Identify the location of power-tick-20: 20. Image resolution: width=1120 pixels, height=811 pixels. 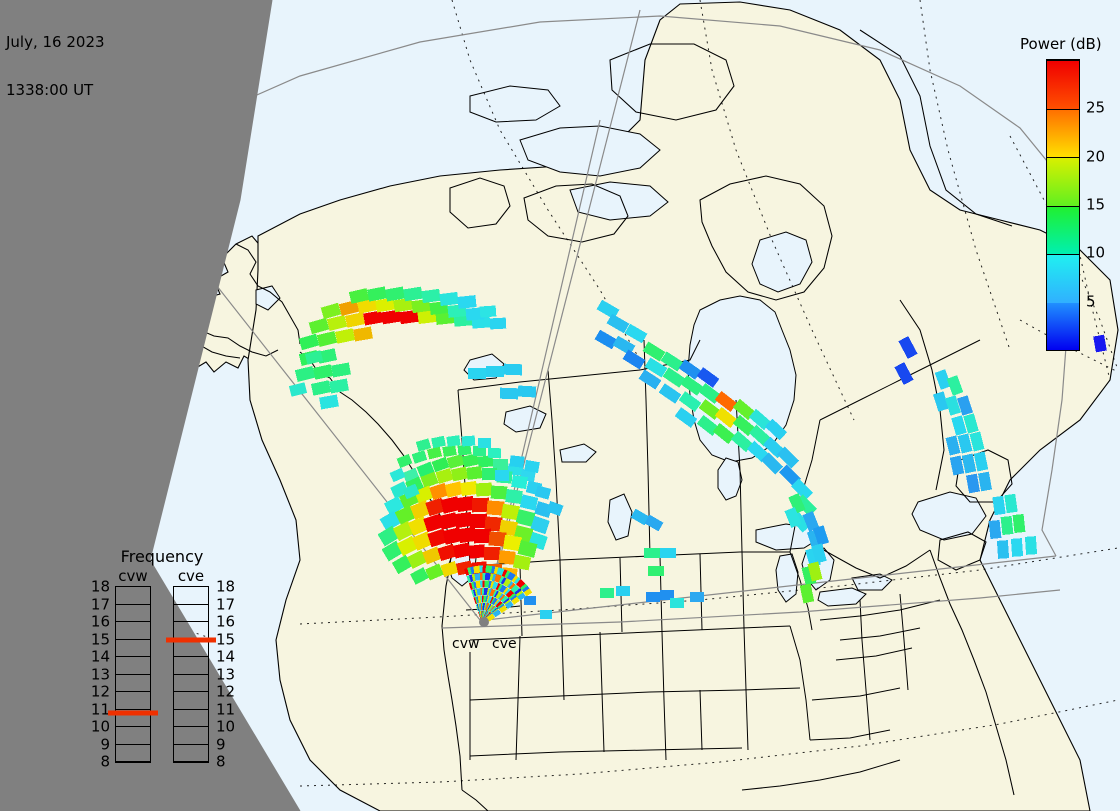
(1096, 156).